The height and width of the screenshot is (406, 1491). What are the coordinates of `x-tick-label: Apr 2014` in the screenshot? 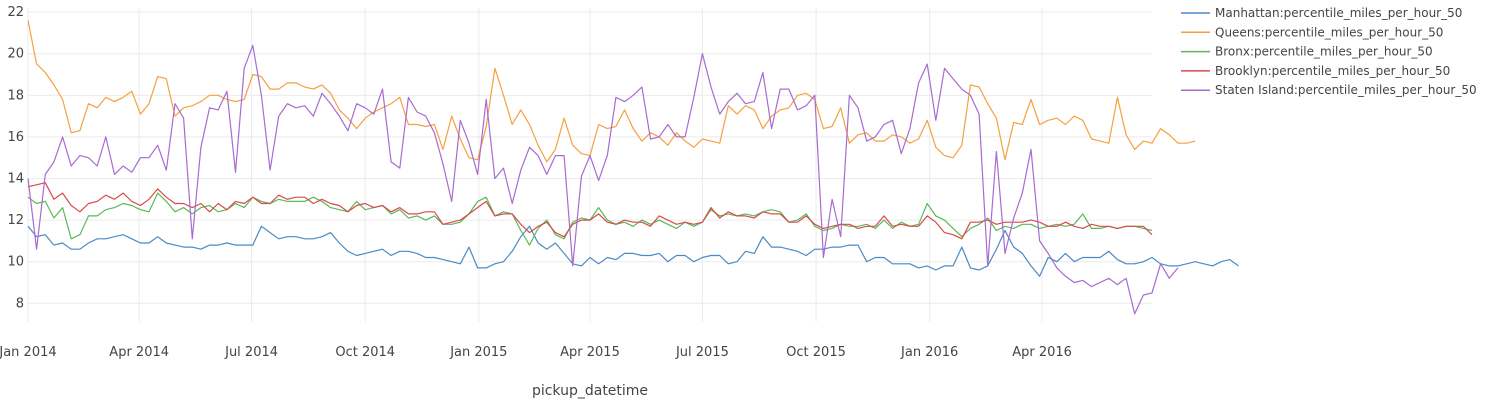 It's located at (139, 352).